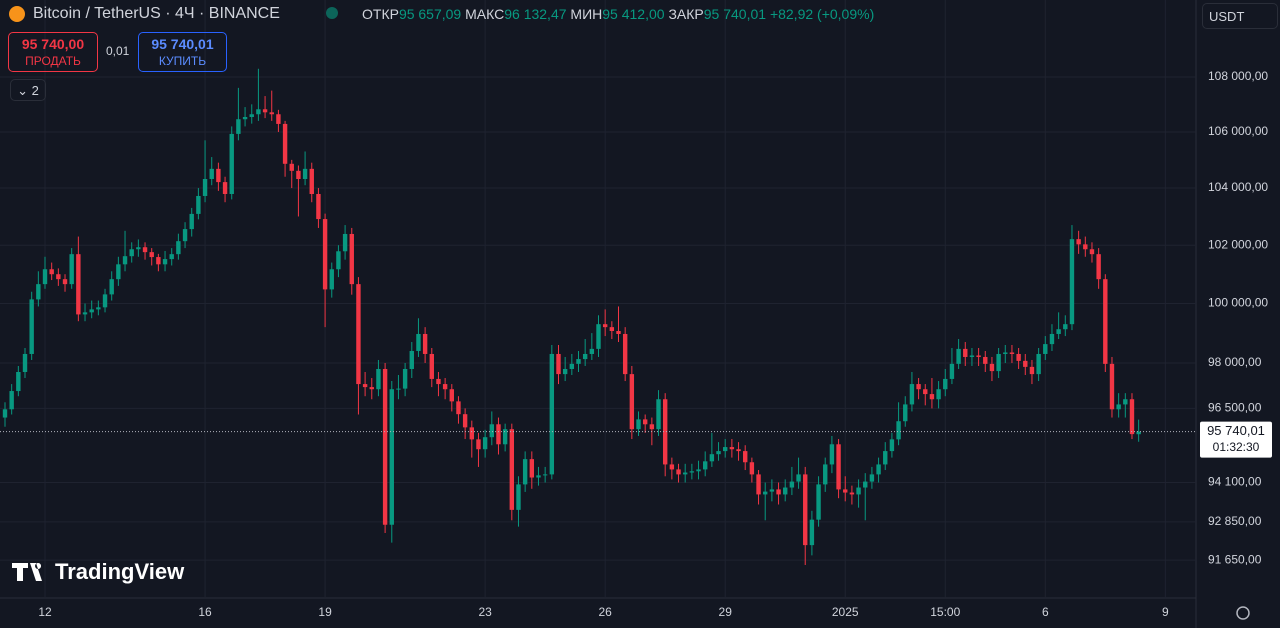  I want to click on y-tick-label: 104 000,00, so click(1238, 187).